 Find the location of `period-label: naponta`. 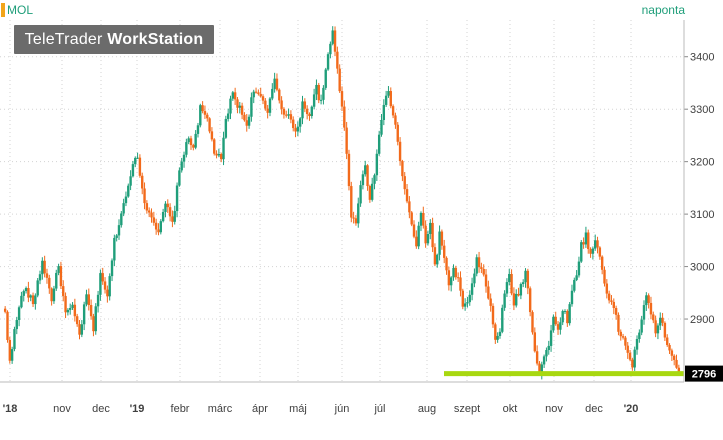

period-label: naponta is located at coordinates (663, 10).